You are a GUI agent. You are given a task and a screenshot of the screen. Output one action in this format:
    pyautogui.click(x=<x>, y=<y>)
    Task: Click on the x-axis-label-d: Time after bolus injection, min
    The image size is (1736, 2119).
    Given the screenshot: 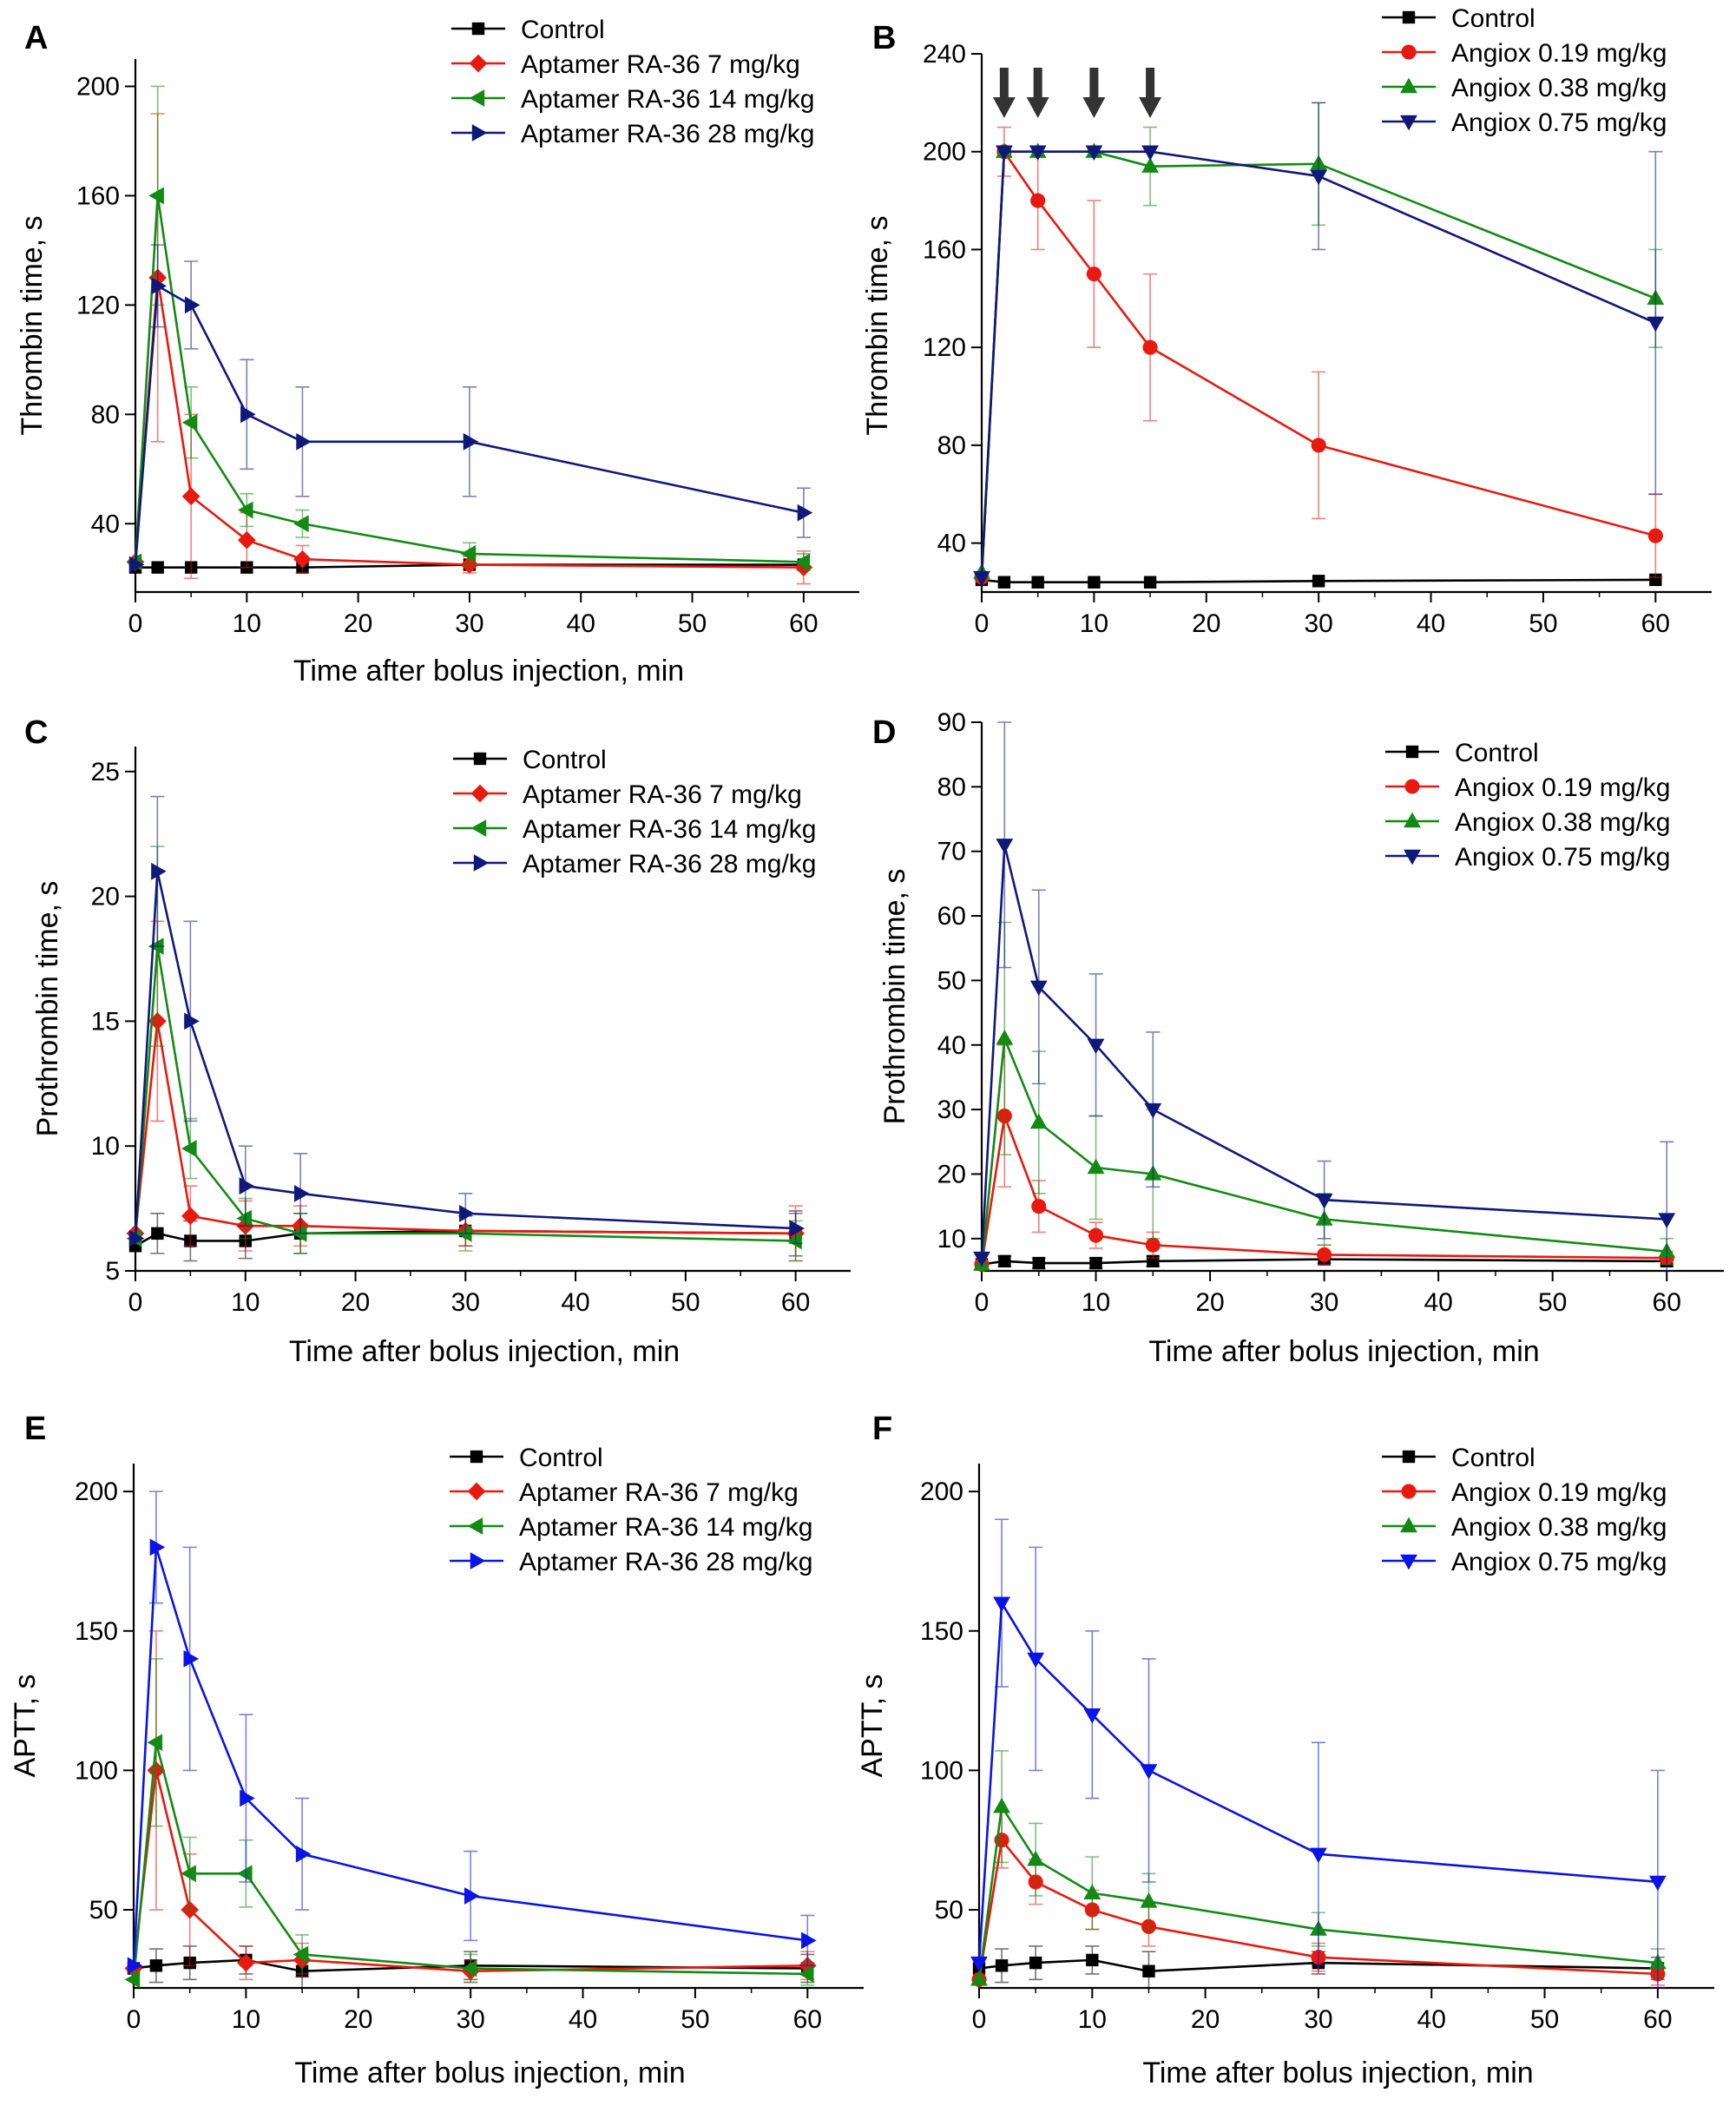 What is the action you would take?
    pyautogui.click(x=1343, y=1351)
    